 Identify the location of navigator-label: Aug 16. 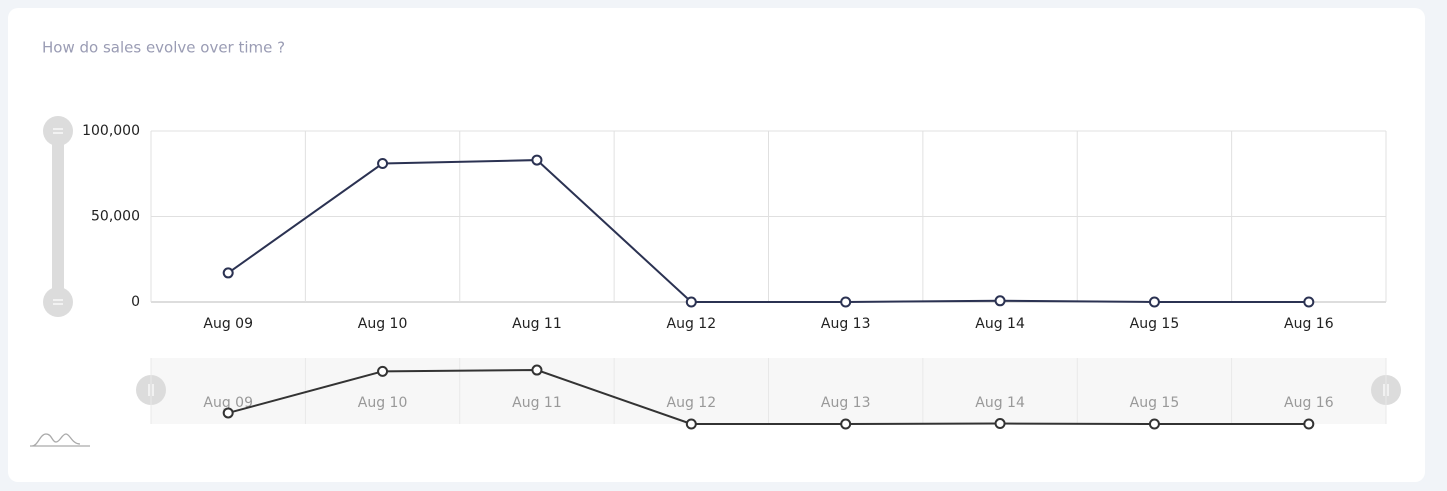
(1309, 403).